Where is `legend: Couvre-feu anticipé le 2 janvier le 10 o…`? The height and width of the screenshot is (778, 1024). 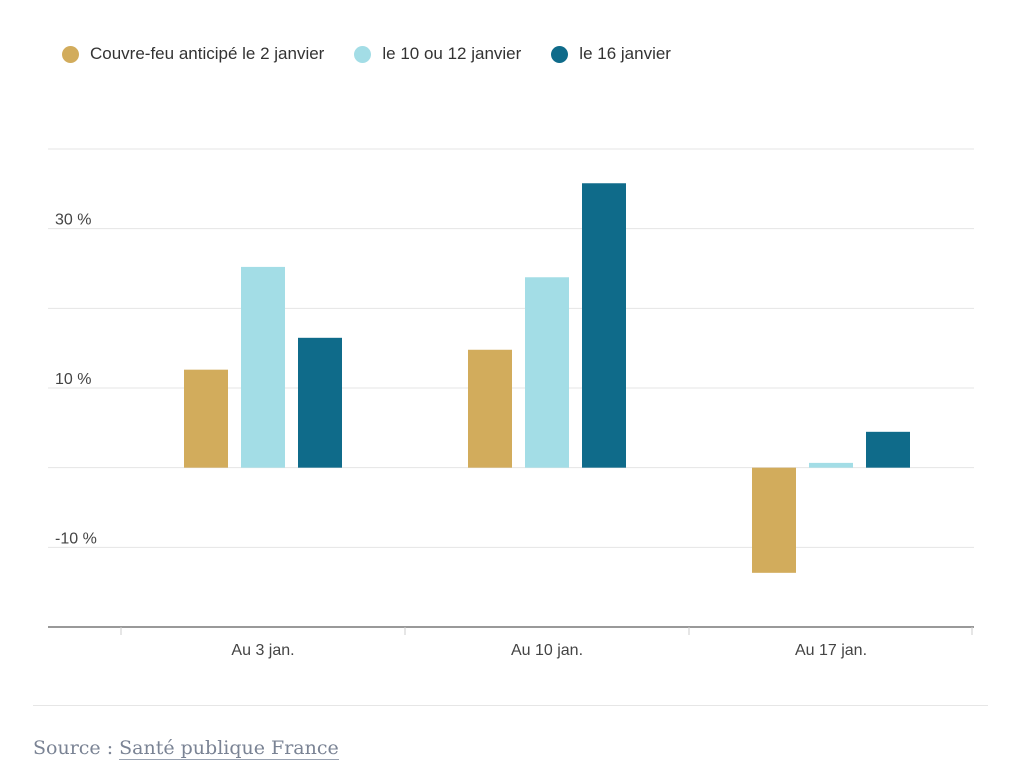 legend: Couvre-feu anticipé le 2 janvier le 10 o… is located at coordinates (366, 54).